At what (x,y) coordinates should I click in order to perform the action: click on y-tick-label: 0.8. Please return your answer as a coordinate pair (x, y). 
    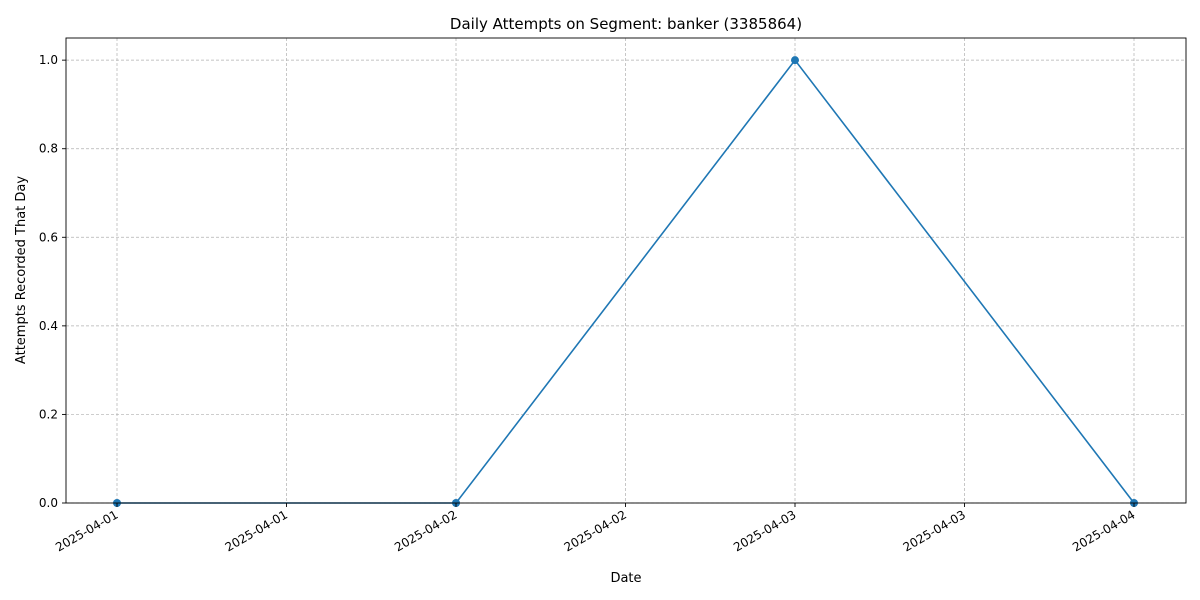
    Looking at the image, I should click on (48, 149).